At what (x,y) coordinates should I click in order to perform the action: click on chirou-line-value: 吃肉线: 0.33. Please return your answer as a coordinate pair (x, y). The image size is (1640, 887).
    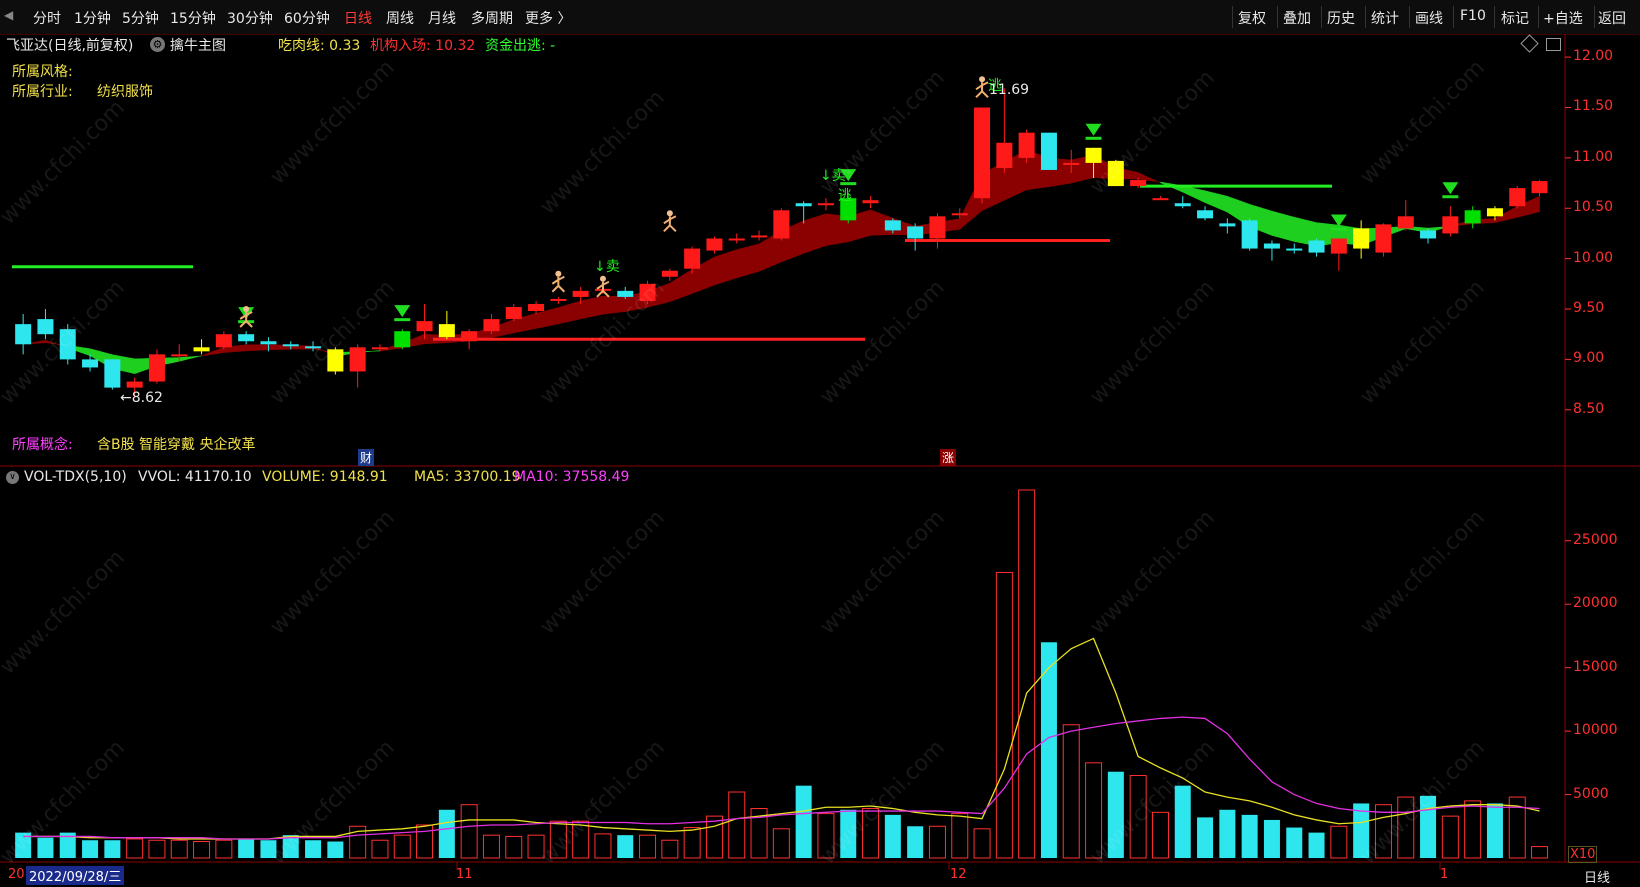
    Looking at the image, I should click on (319, 46).